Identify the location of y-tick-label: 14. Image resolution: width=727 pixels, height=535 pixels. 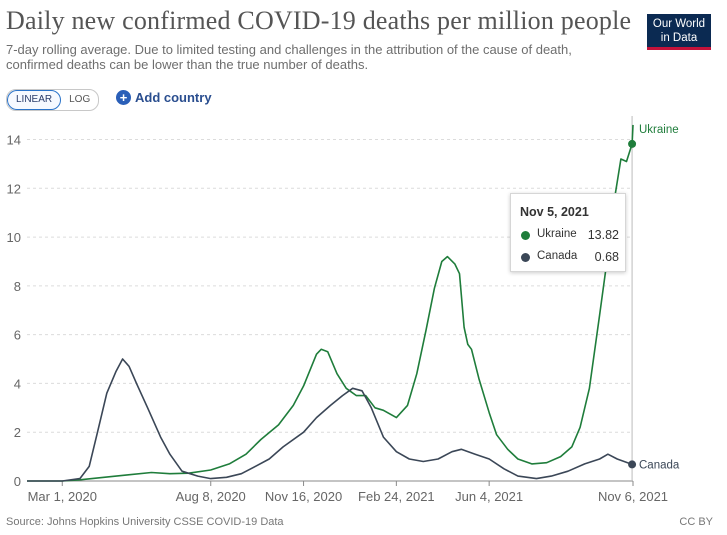
(14, 140).